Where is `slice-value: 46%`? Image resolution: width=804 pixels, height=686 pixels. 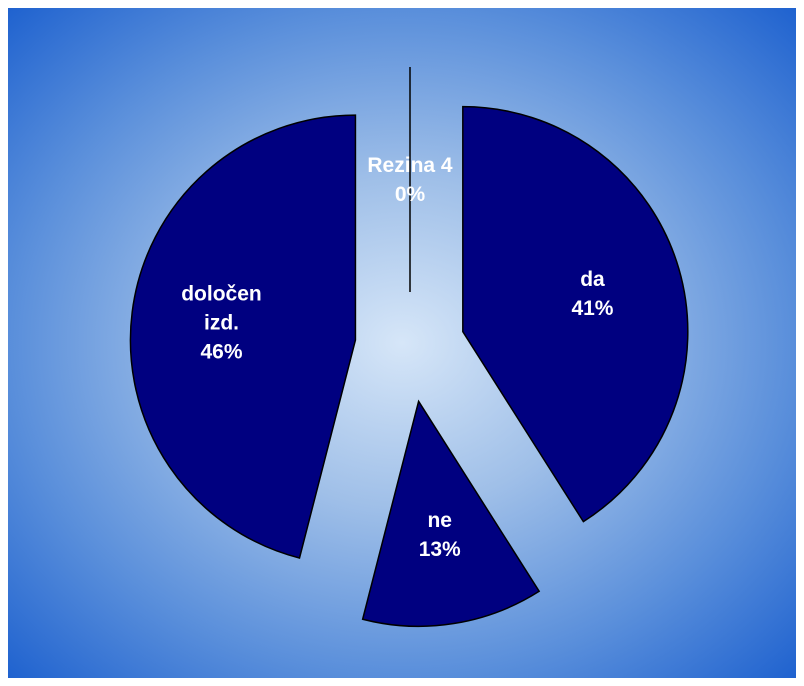 slice-value: 46% is located at coordinates (221, 352).